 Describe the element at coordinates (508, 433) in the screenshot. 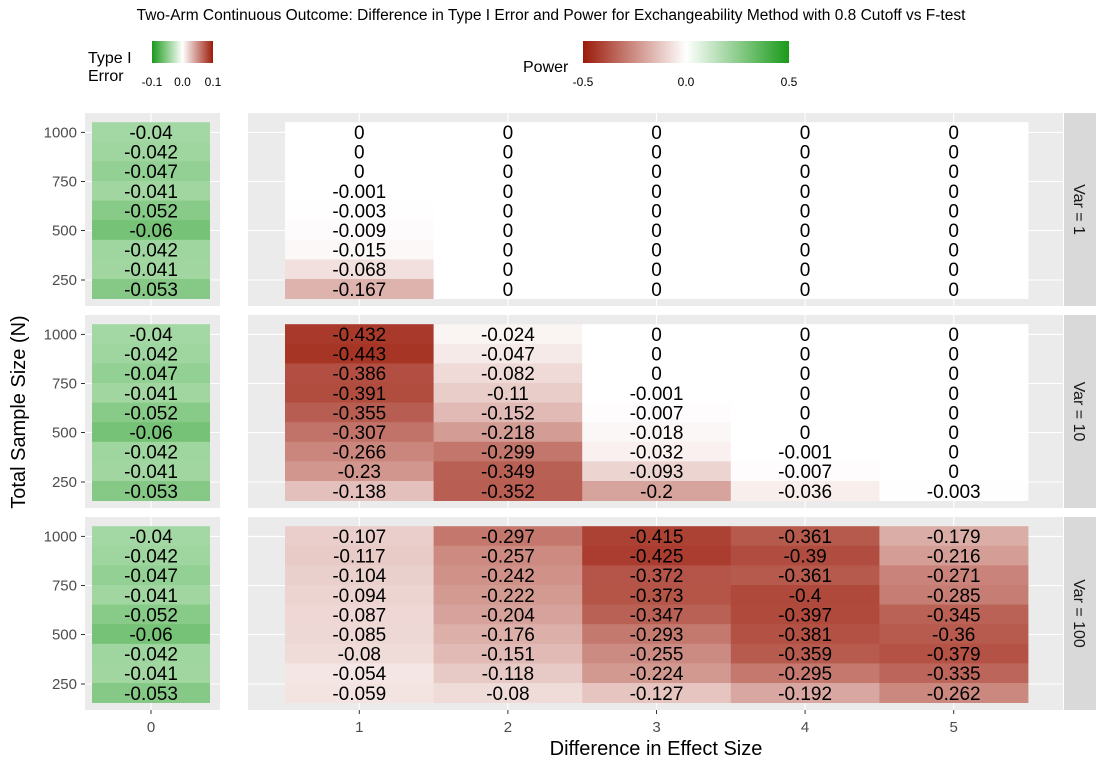

I see `power-cell-label: -0.218` at that location.